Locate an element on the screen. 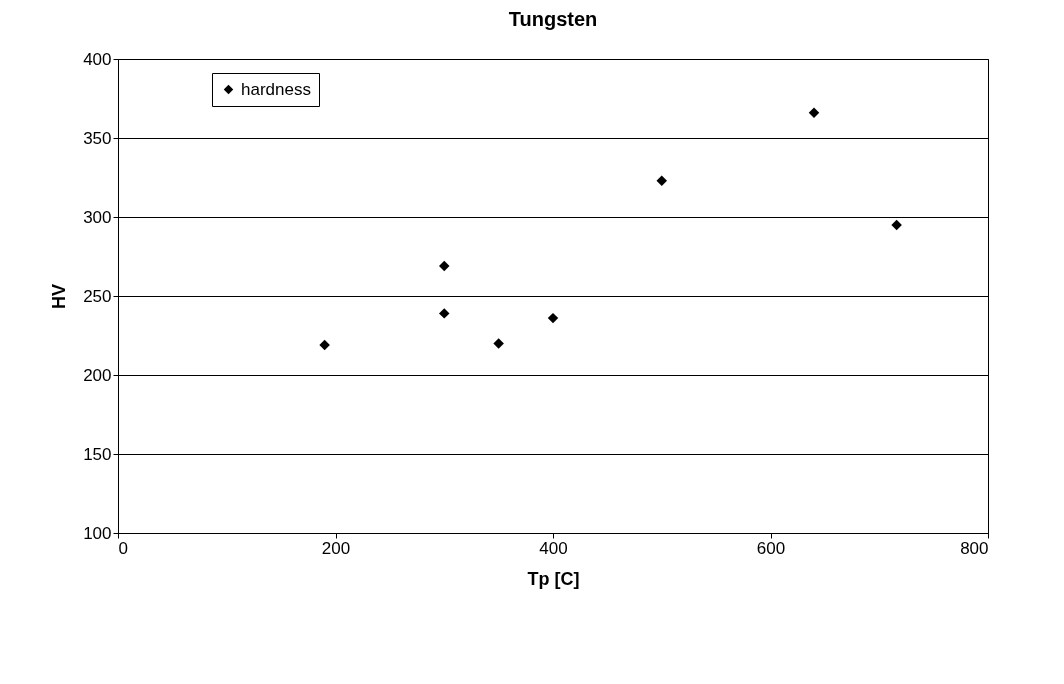 The image size is (1064, 684). y-tick-label: 150 is located at coordinates (97, 454).